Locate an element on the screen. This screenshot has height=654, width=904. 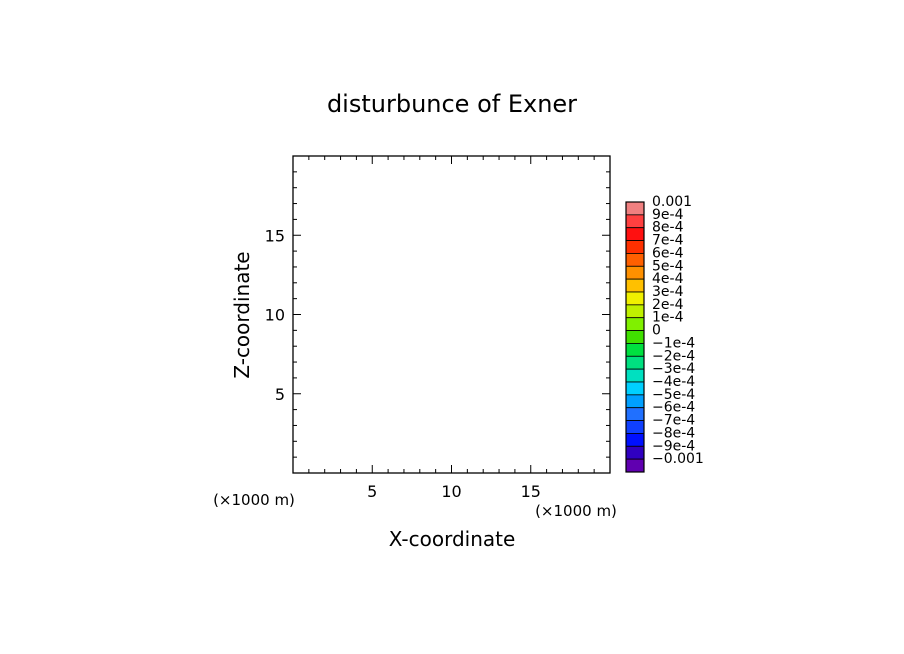
colorbar-label: −7e-4 is located at coordinates (673, 421).